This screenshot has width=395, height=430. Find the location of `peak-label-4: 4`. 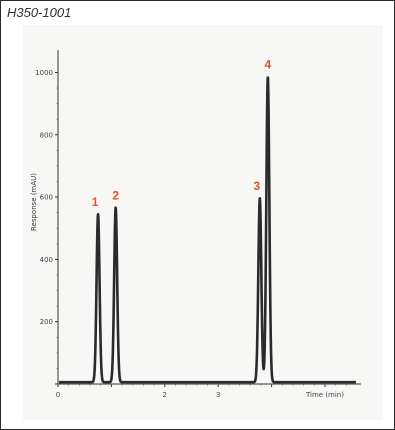

peak-label-4: 4 is located at coordinates (267, 65).